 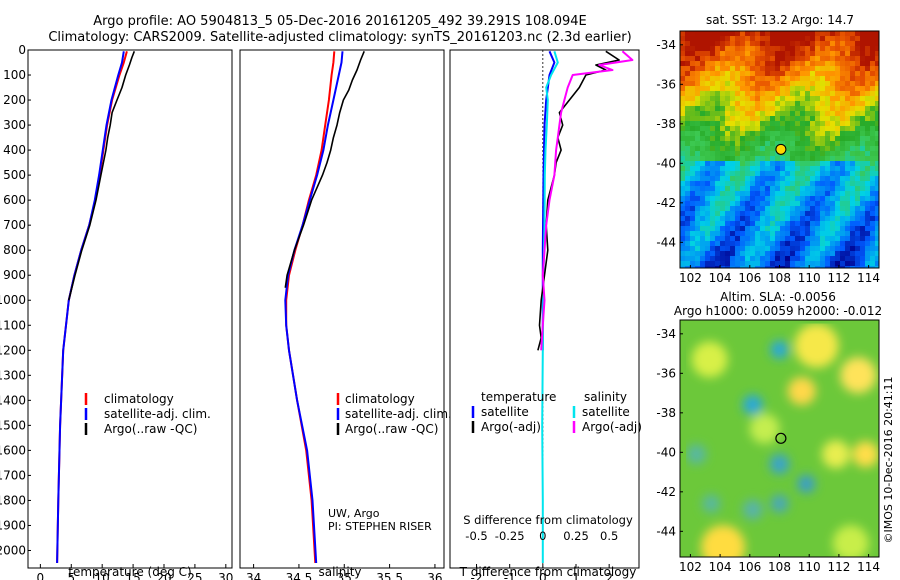 I want to click on depth-tick-label: 1800, so click(x=13, y=500).